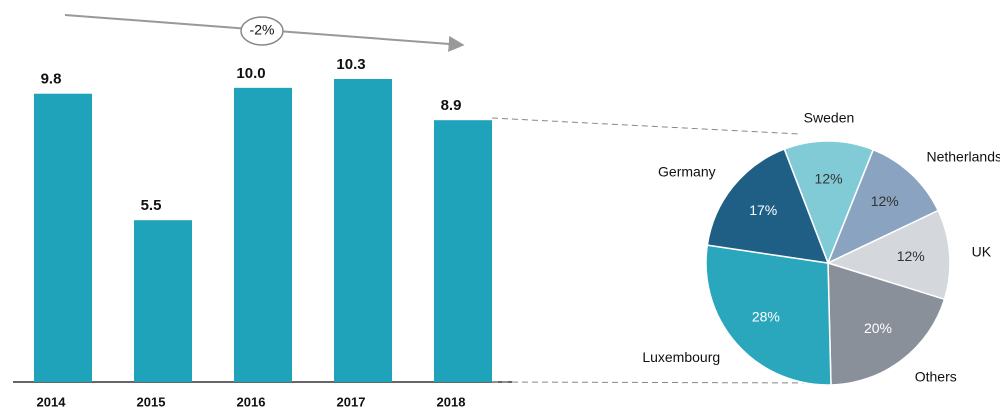  What do you see at coordinates (687, 172) in the screenshot?
I see `slice-label: Germany` at bounding box center [687, 172].